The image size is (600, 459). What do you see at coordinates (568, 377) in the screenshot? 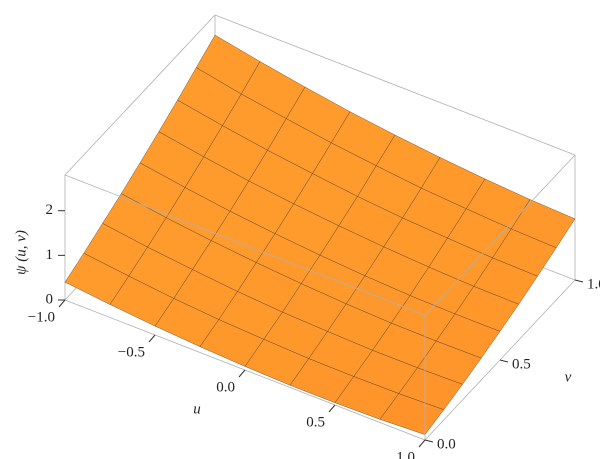
I see `y-axis-label: v` at bounding box center [568, 377].